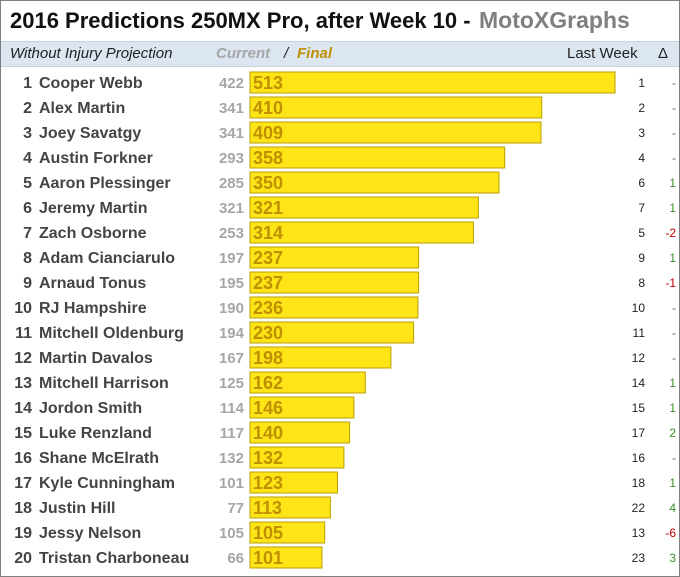 Image resolution: width=680 pixels, height=577 pixels. I want to click on last-week-rank: 2, so click(641, 108).